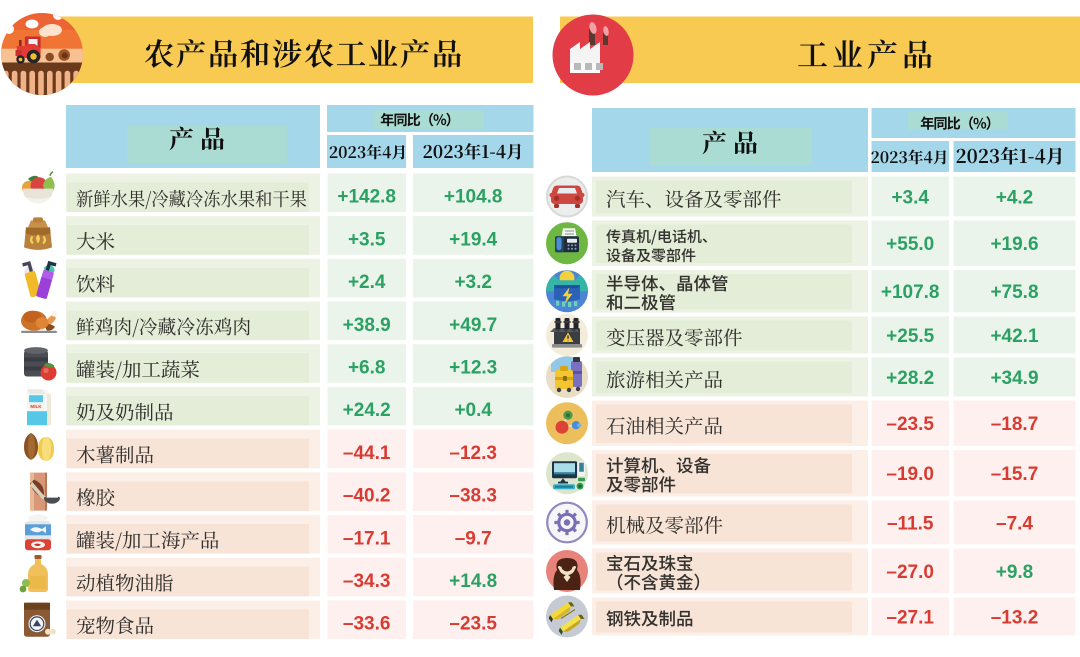 The width and height of the screenshot is (1080, 657). I want to click on svg-text: +14.8, so click(473, 581).